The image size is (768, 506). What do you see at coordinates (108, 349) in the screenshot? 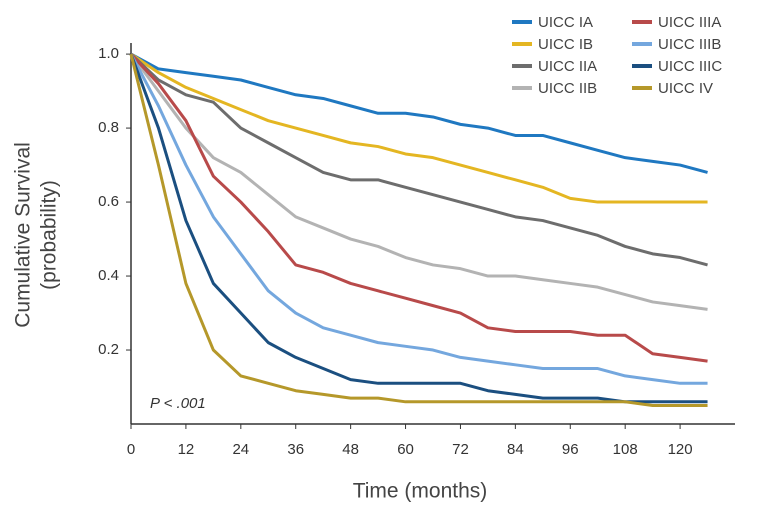
I see `y-tick-label: 0.2` at bounding box center [108, 349].